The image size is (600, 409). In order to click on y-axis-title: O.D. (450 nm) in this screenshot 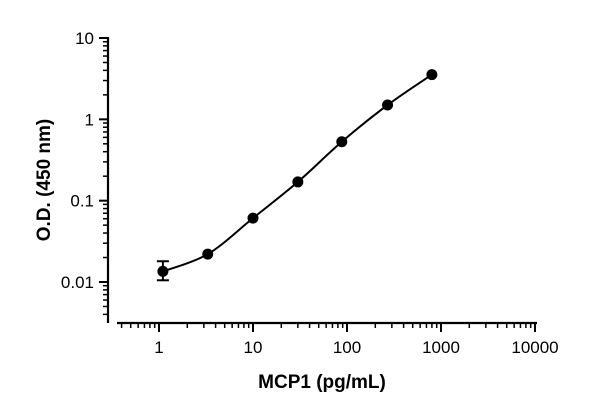, I will do `click(44, 180)`.